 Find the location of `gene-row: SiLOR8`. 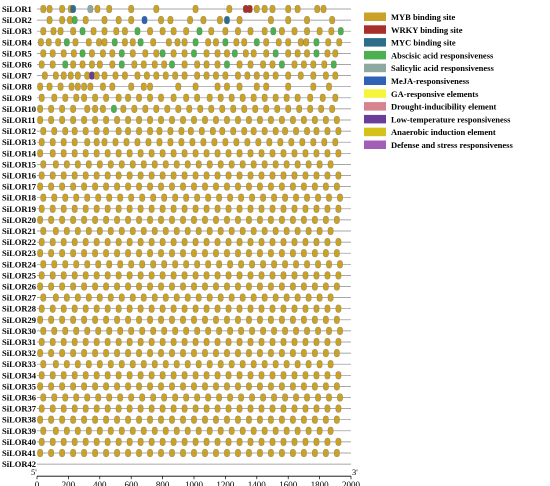

gene-row: SiLOR8 is located at coordinates (176, 87).